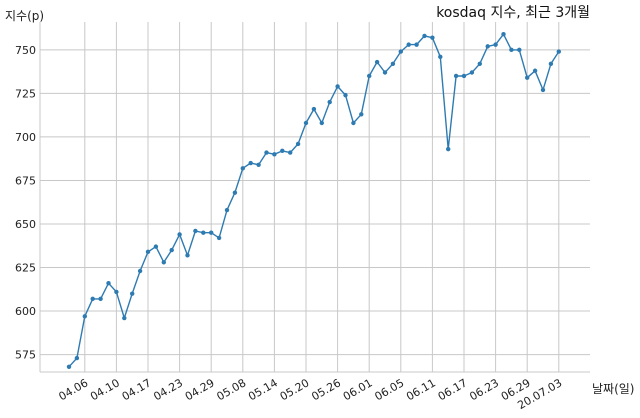 The image size is (640, 418). I want to click on y-tick-label: 600, so click(25, 311).